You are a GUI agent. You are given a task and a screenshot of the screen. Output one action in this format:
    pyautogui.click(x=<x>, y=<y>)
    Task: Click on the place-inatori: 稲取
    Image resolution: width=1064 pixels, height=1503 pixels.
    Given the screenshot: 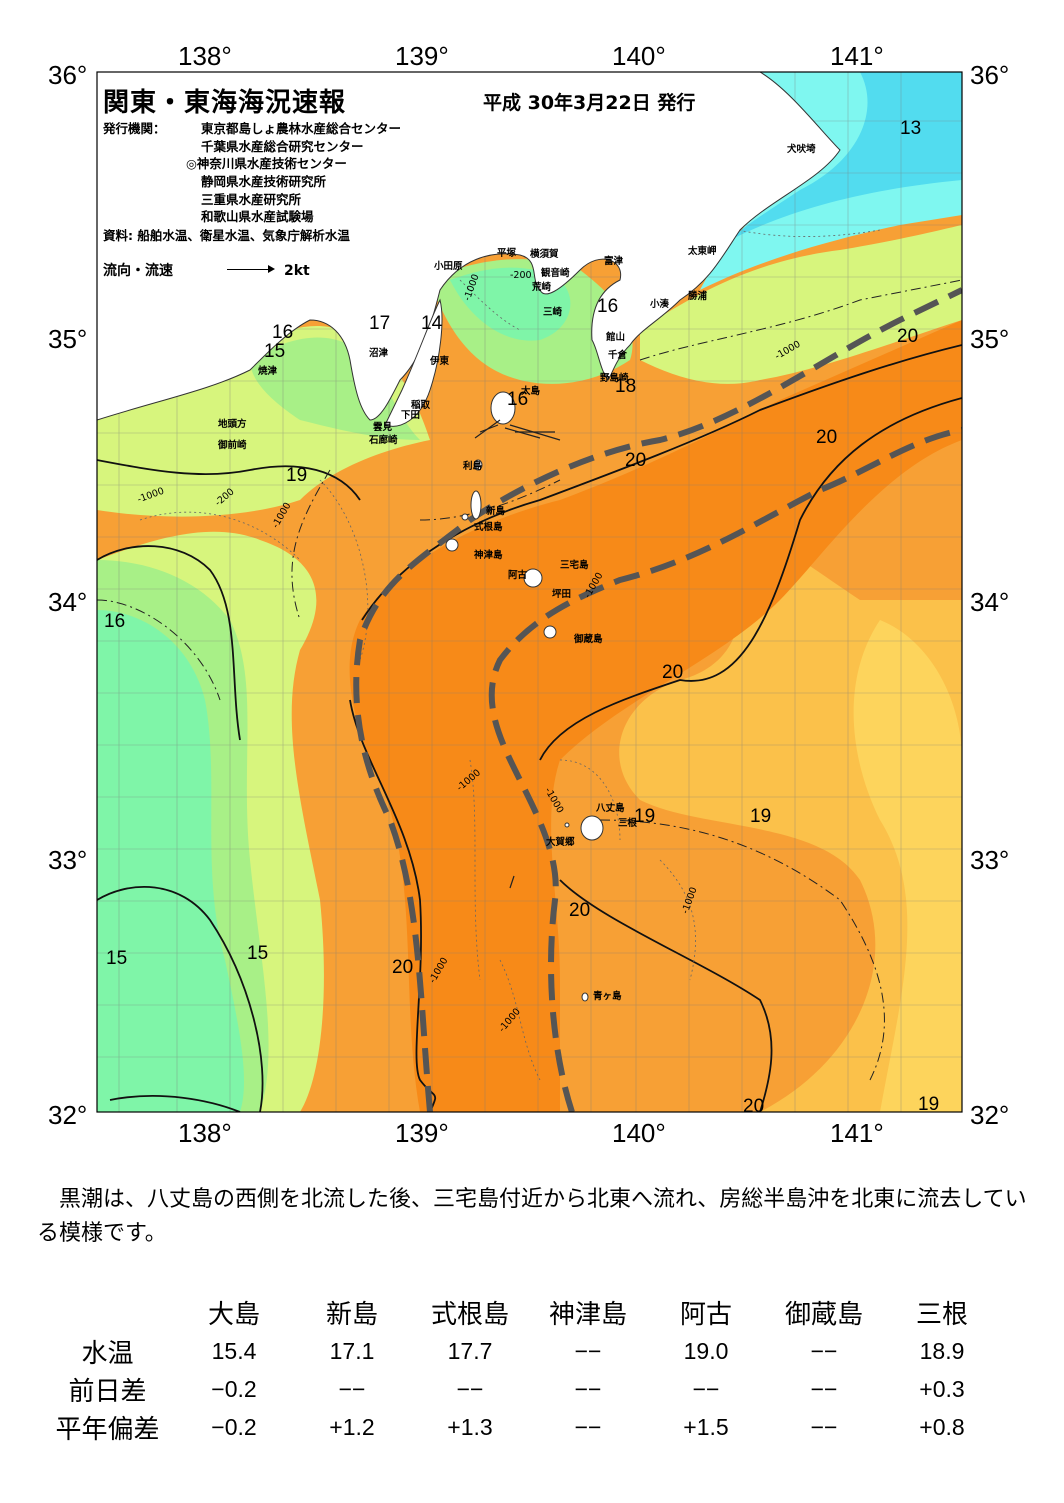 What is the action you would take?
    pyautogui.click(x=421, y=405)
    